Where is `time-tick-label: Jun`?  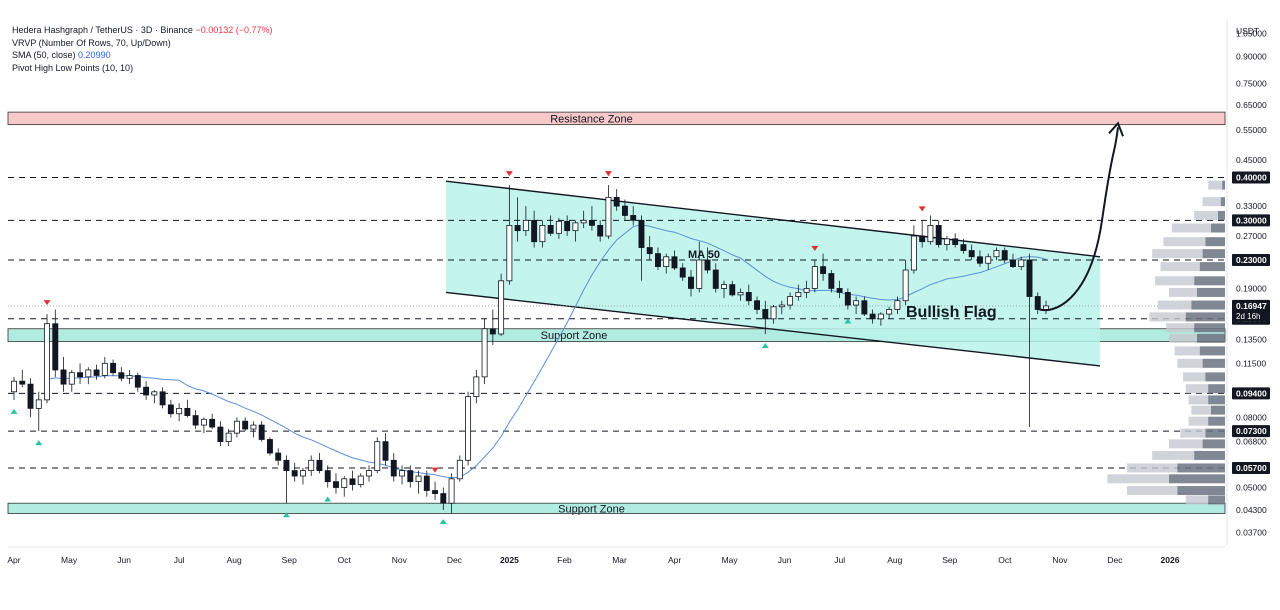
time-tick-label: Jun is located at coordinates (785, 560).